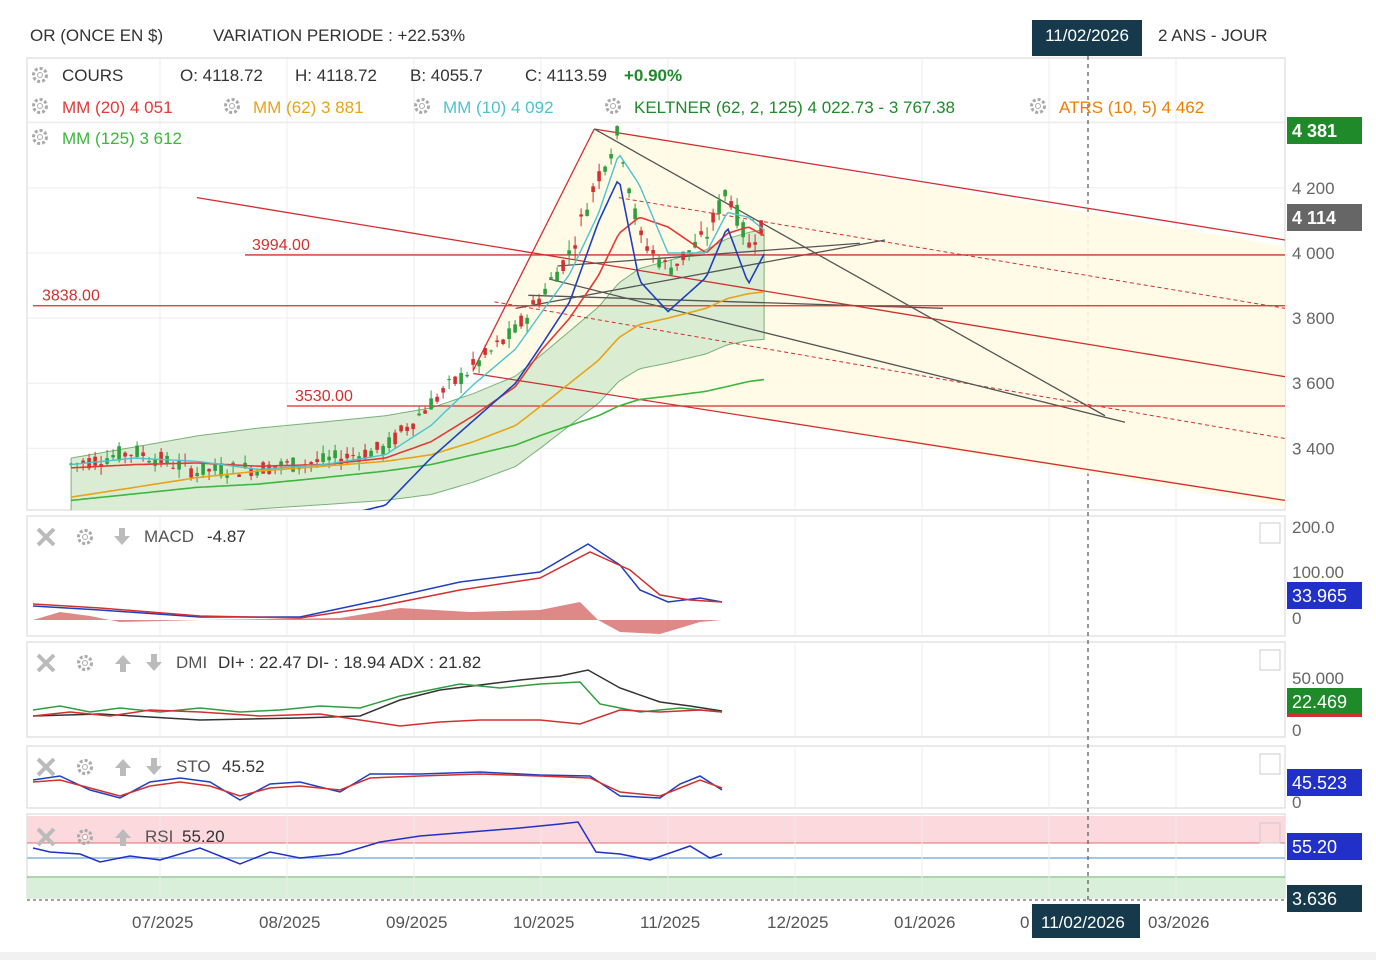  I want to click on cours-change: +0.90%, so click(653, 75).